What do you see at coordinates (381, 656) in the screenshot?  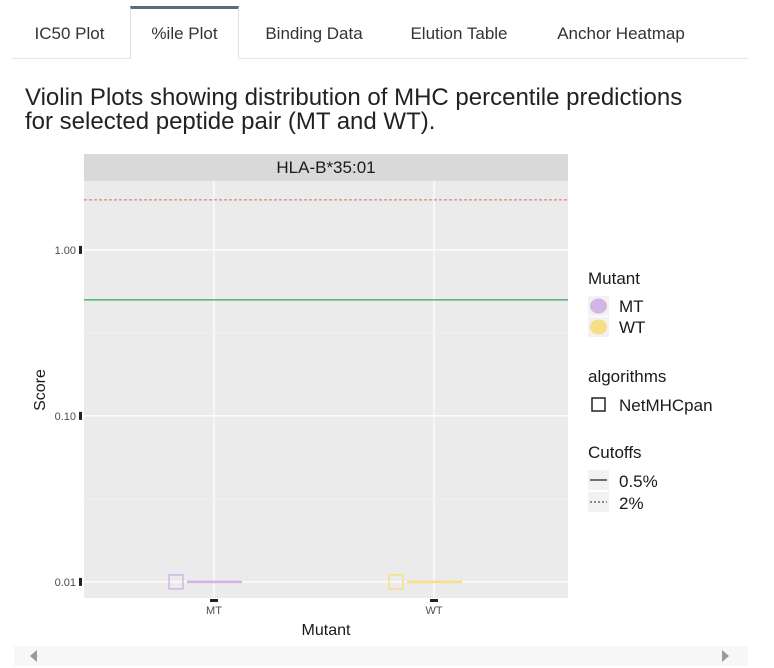 I see `horizontal-scrollbar` at bounding box center [381, 656].